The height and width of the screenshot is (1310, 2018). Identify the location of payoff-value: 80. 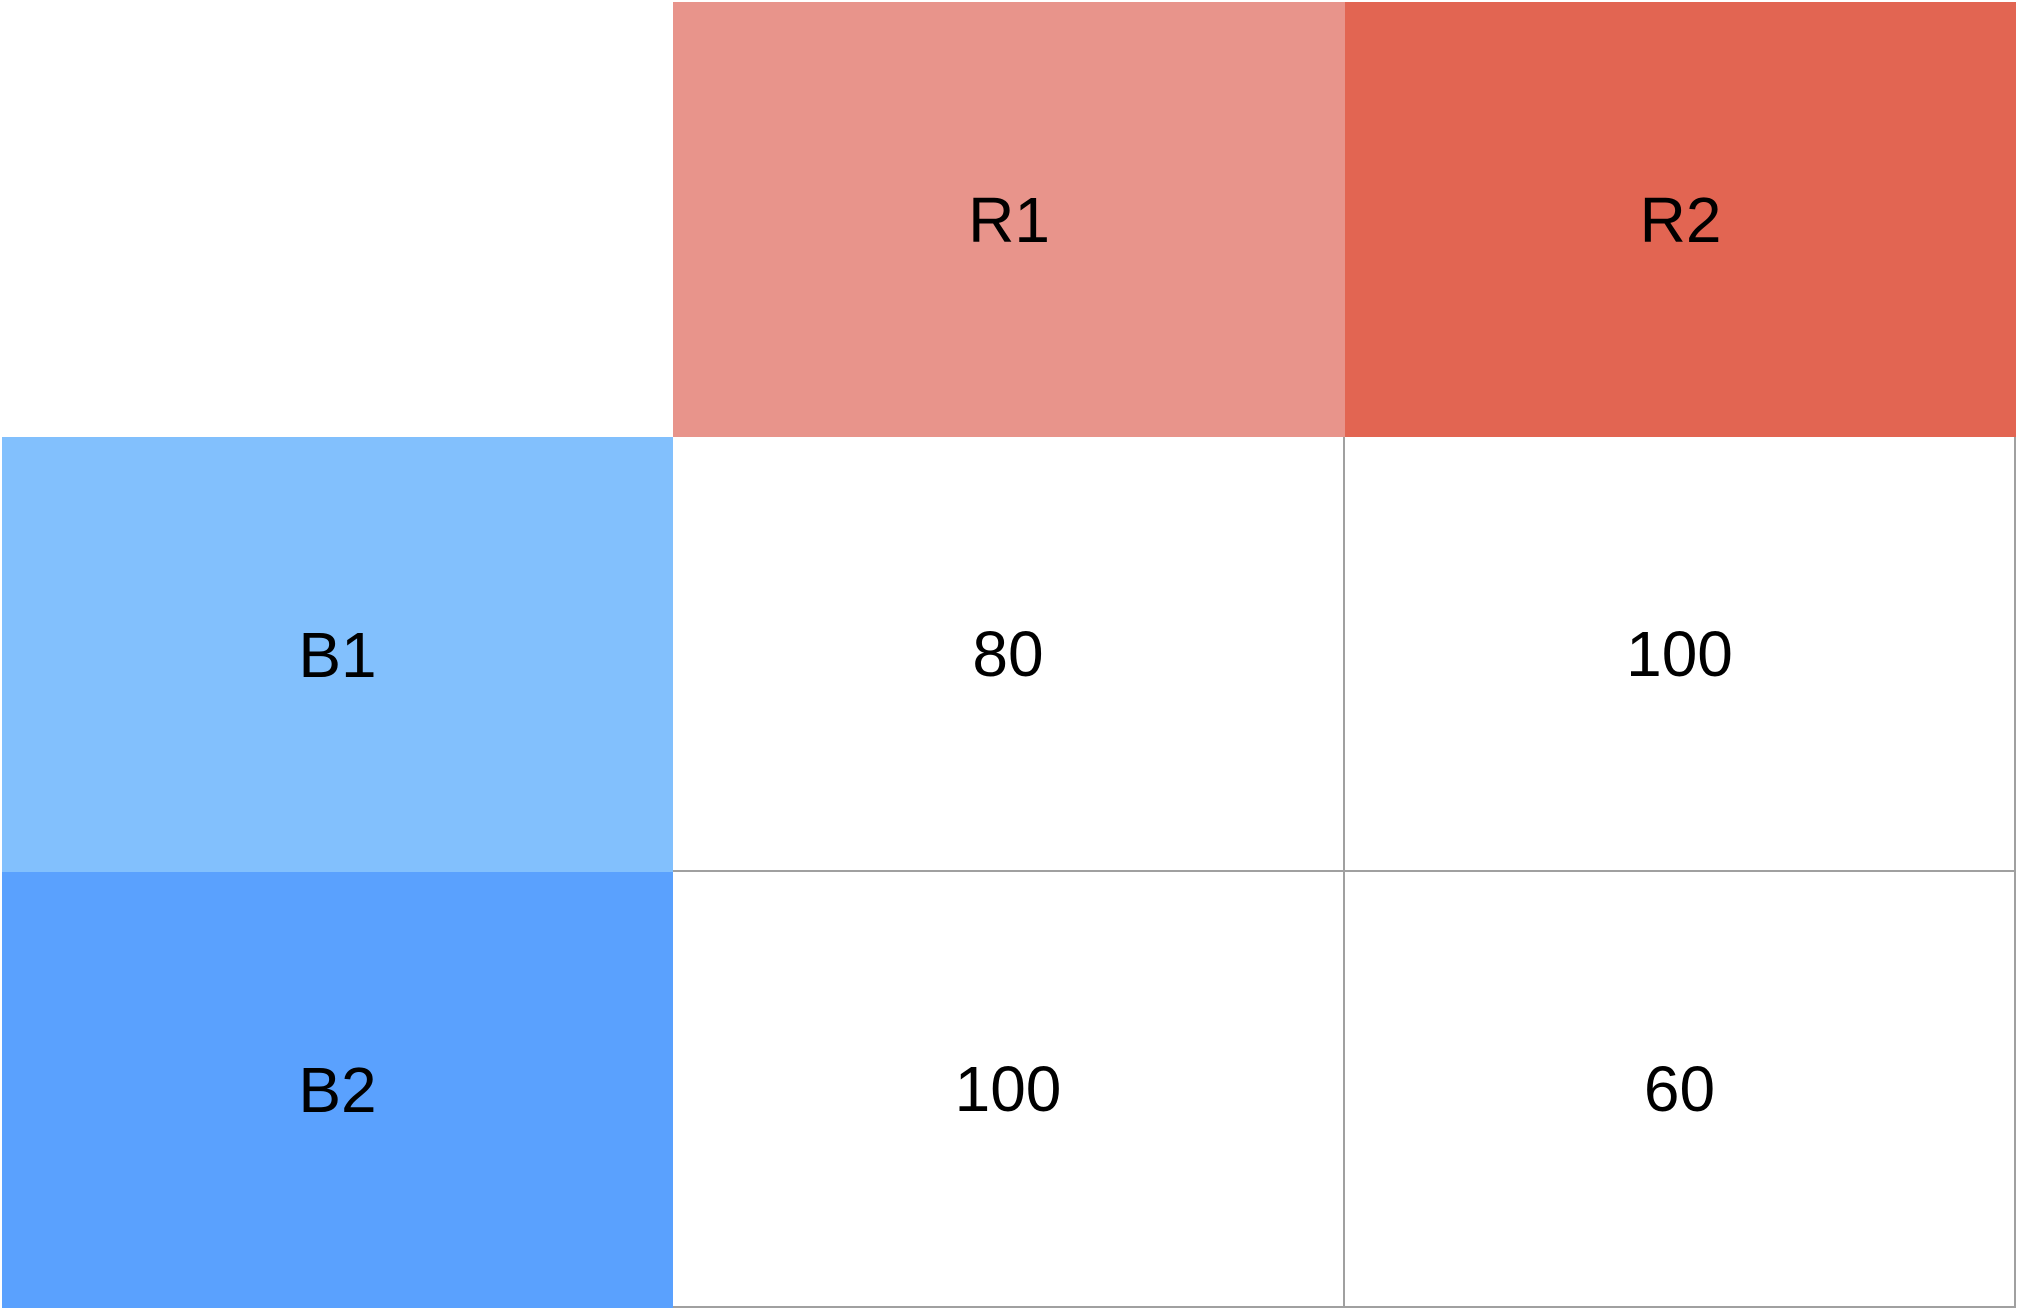
(1008, 653).